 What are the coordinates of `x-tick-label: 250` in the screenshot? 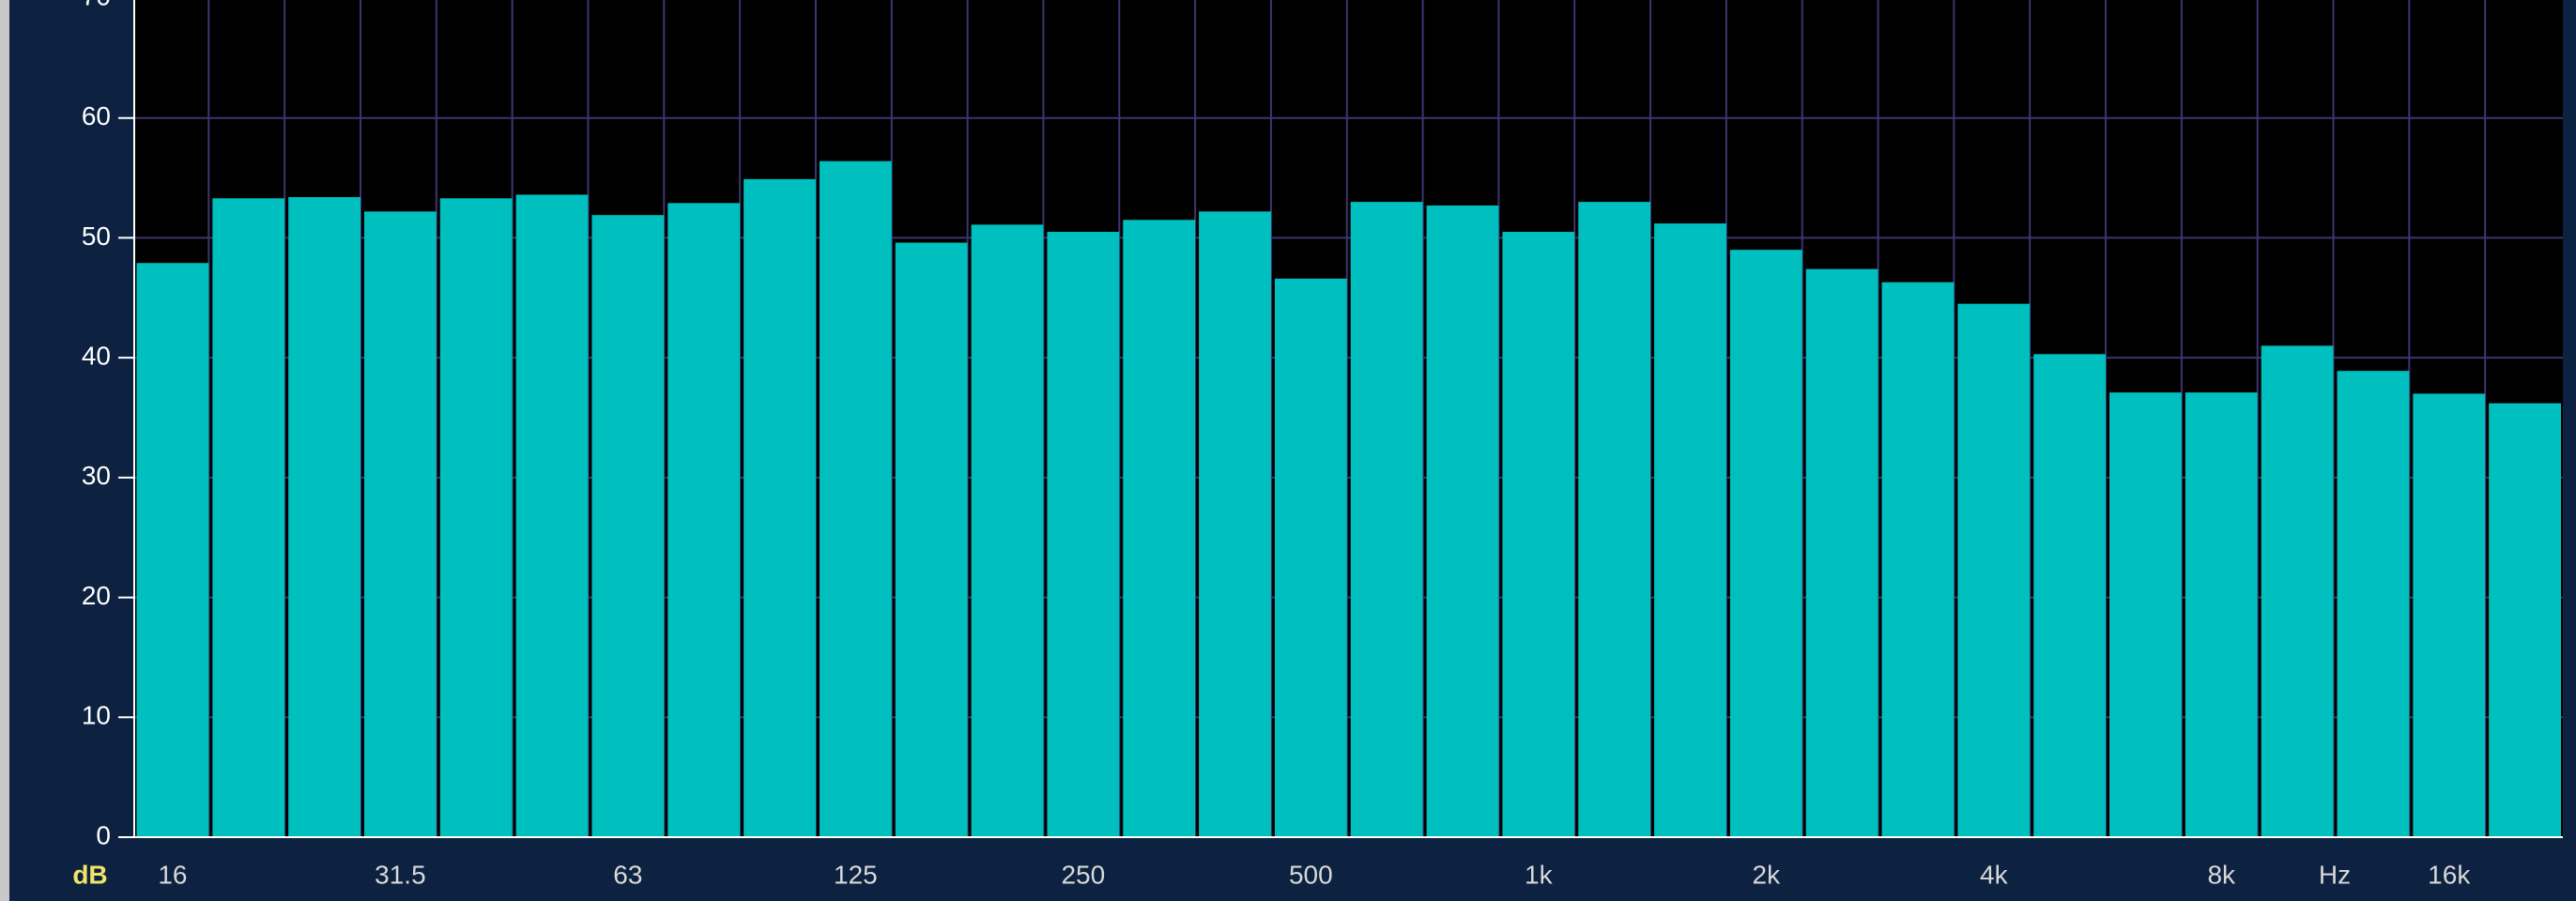 It's located at (1083, 875).